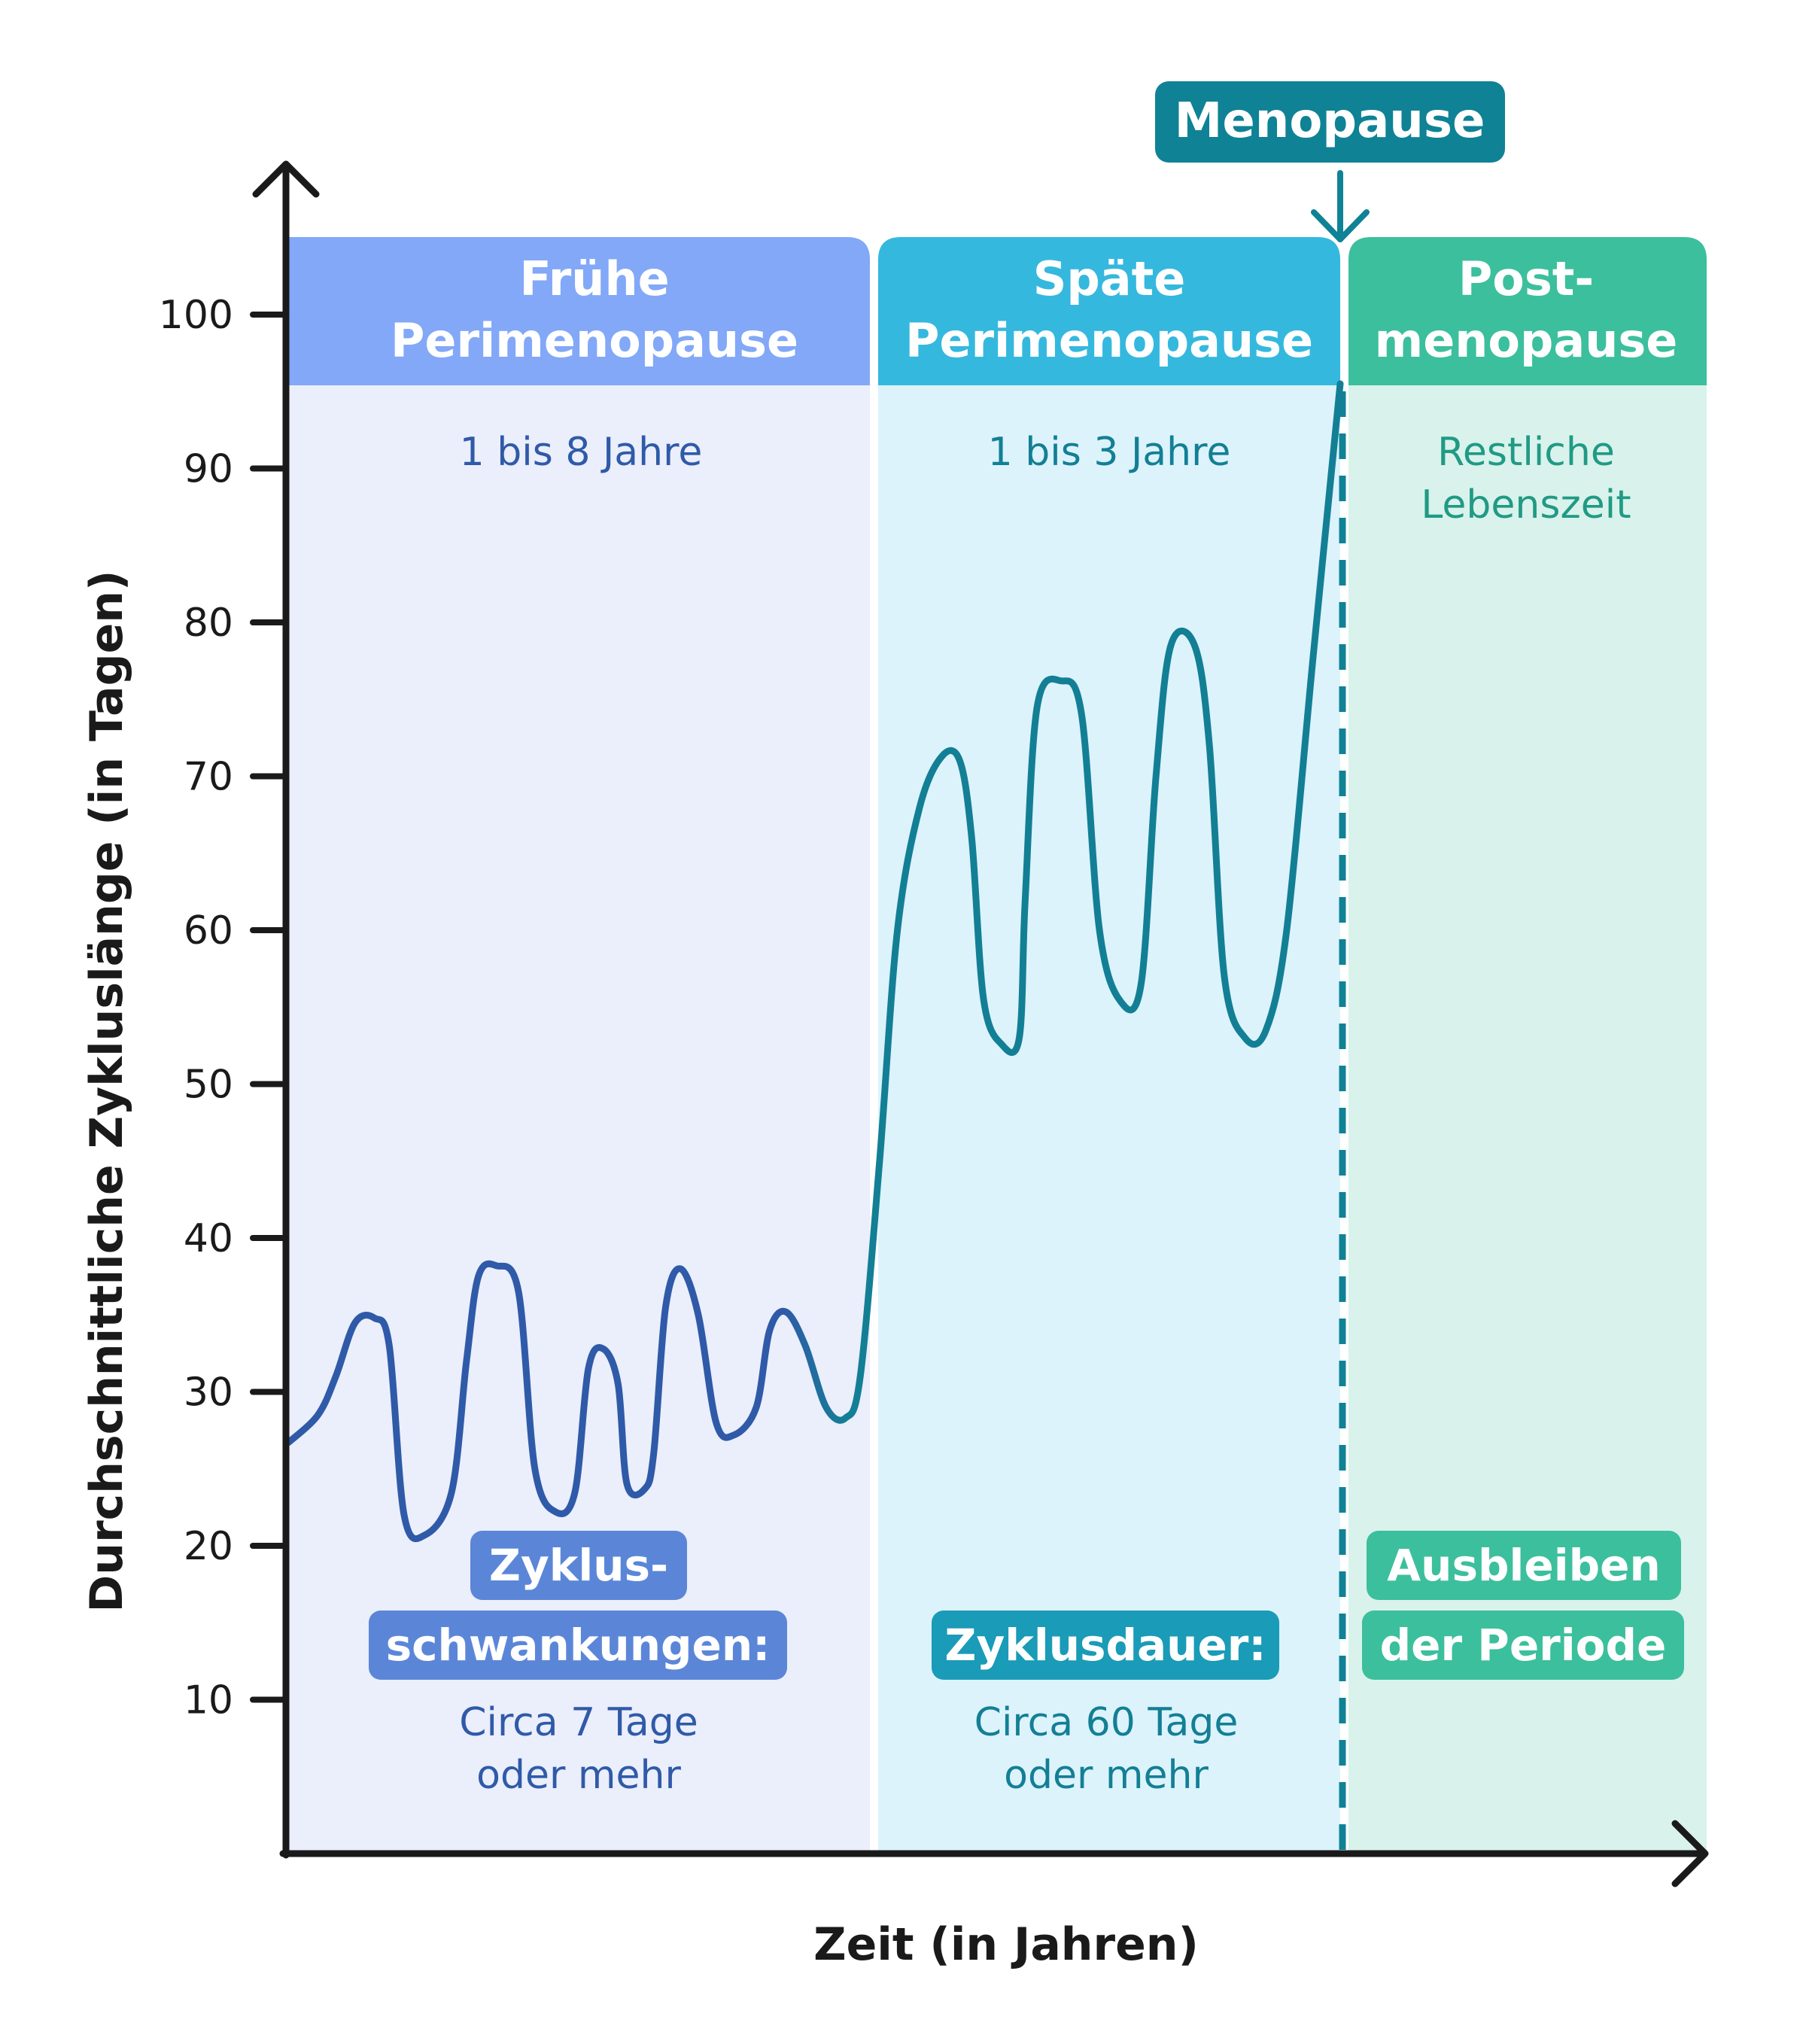 Image resolution: width=1806 pixels, height=2044 pixels. I want to click on y-tick-label: 10, so click(208, 1700).